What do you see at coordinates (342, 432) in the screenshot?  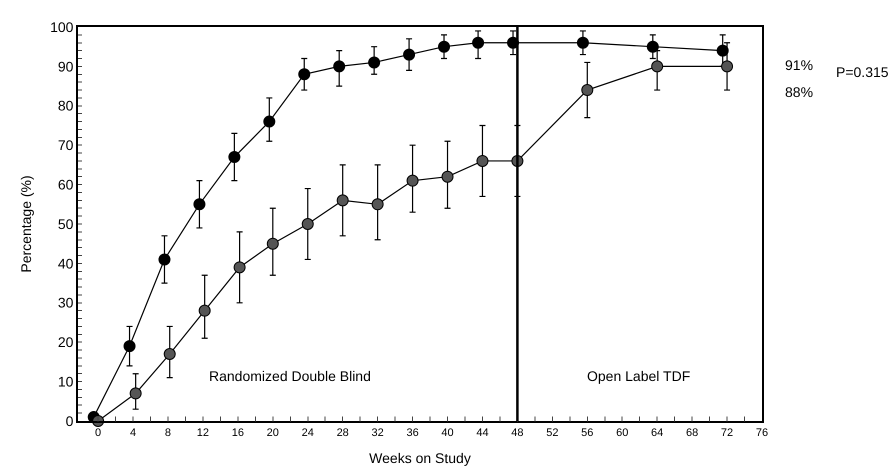 I see `x-tick-label: 28` at bounding box center [342, 432].